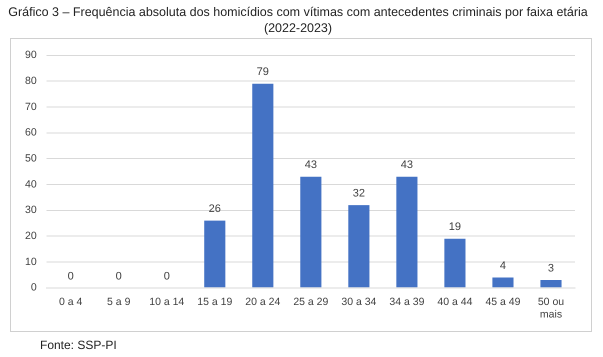 This screenshot has height=357, width=603. I want to click on data-label: 19, so click(455, 227).